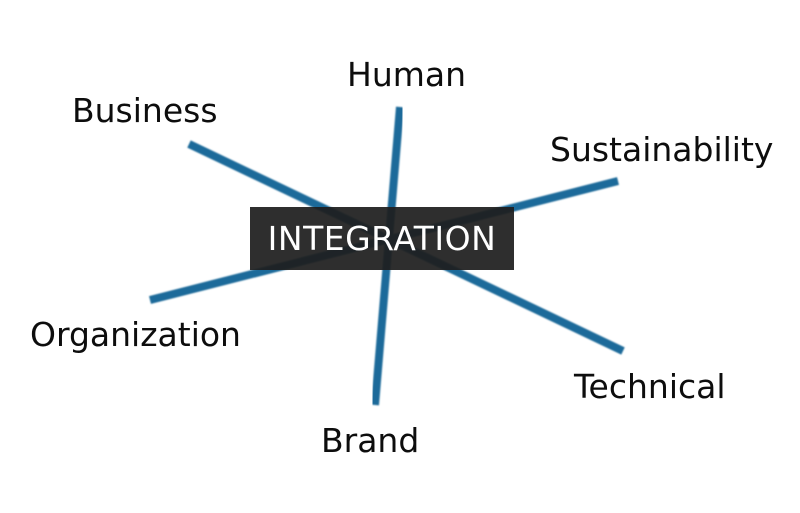 The width and height of the screenshot is (800, 513). What do you see at coordinates (145, 110) in the screenshot?
I see `label-business: Business` at bounding box center [145, 110].